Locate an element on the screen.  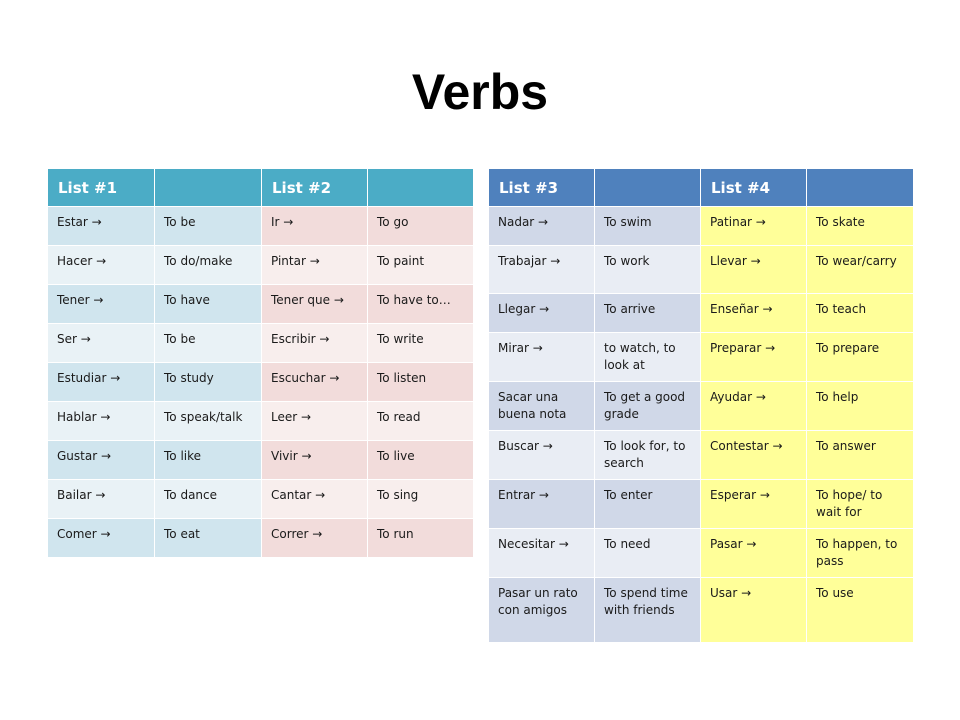
table-row: Ser → To be Escribir → To write is located at coordinates (260, 343).